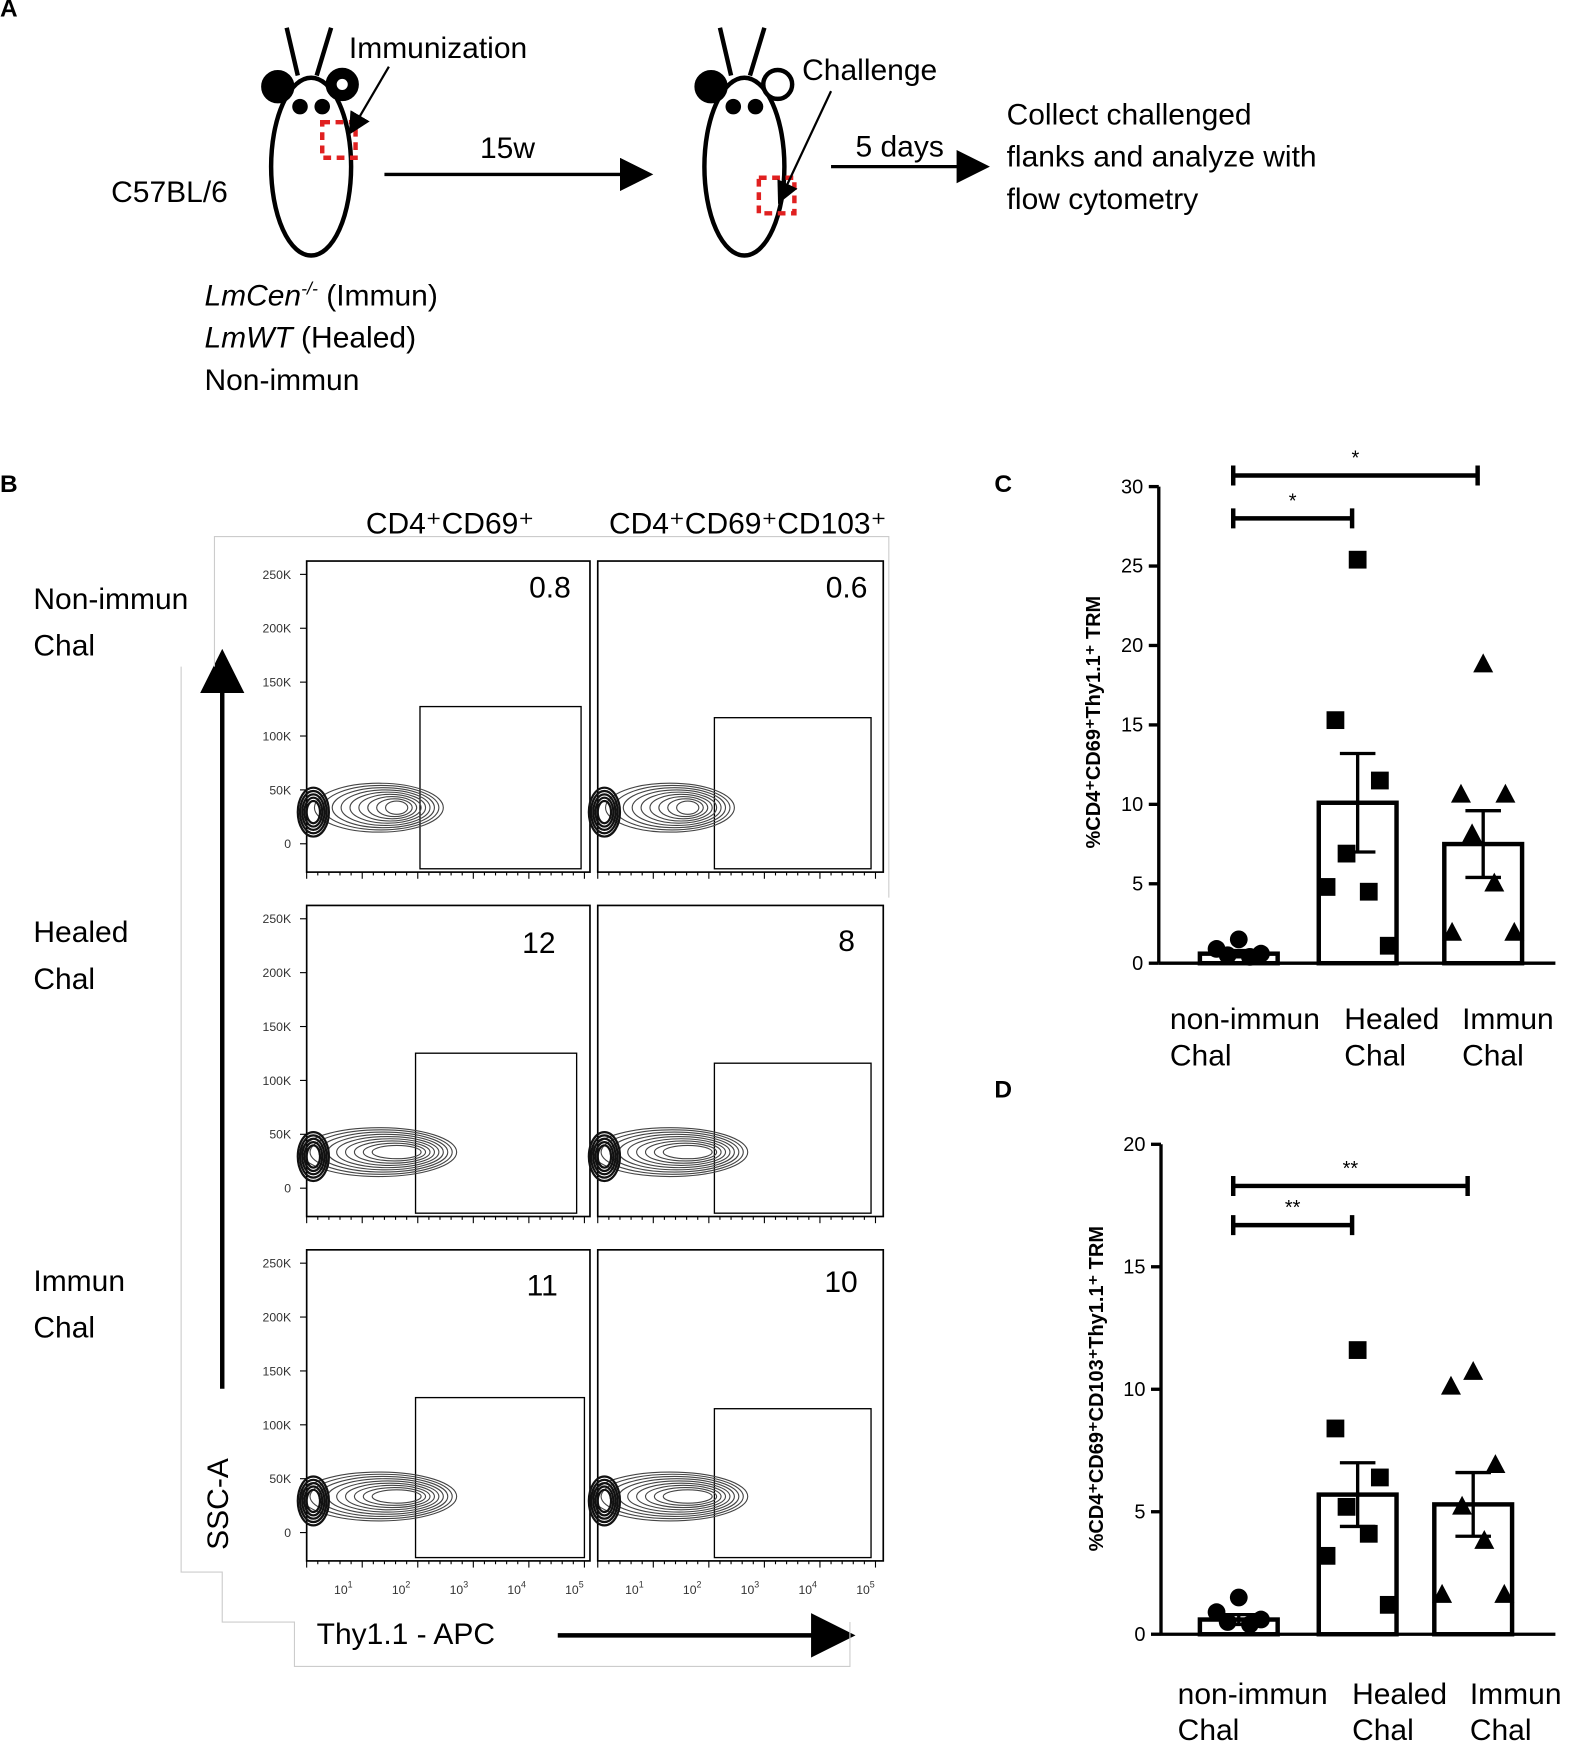  I want to click on label: C, so click(1003, 484).